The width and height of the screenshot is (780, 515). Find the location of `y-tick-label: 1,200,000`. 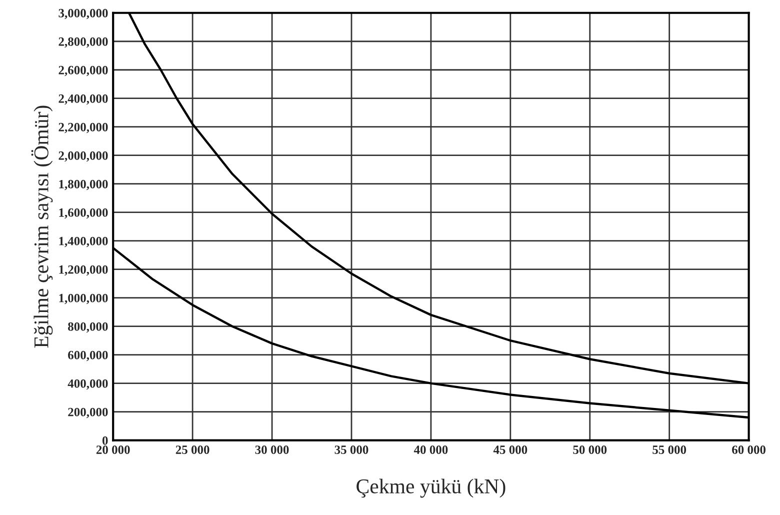

y-tick-label: 1,200,000 is located at coordinates (83, 270).